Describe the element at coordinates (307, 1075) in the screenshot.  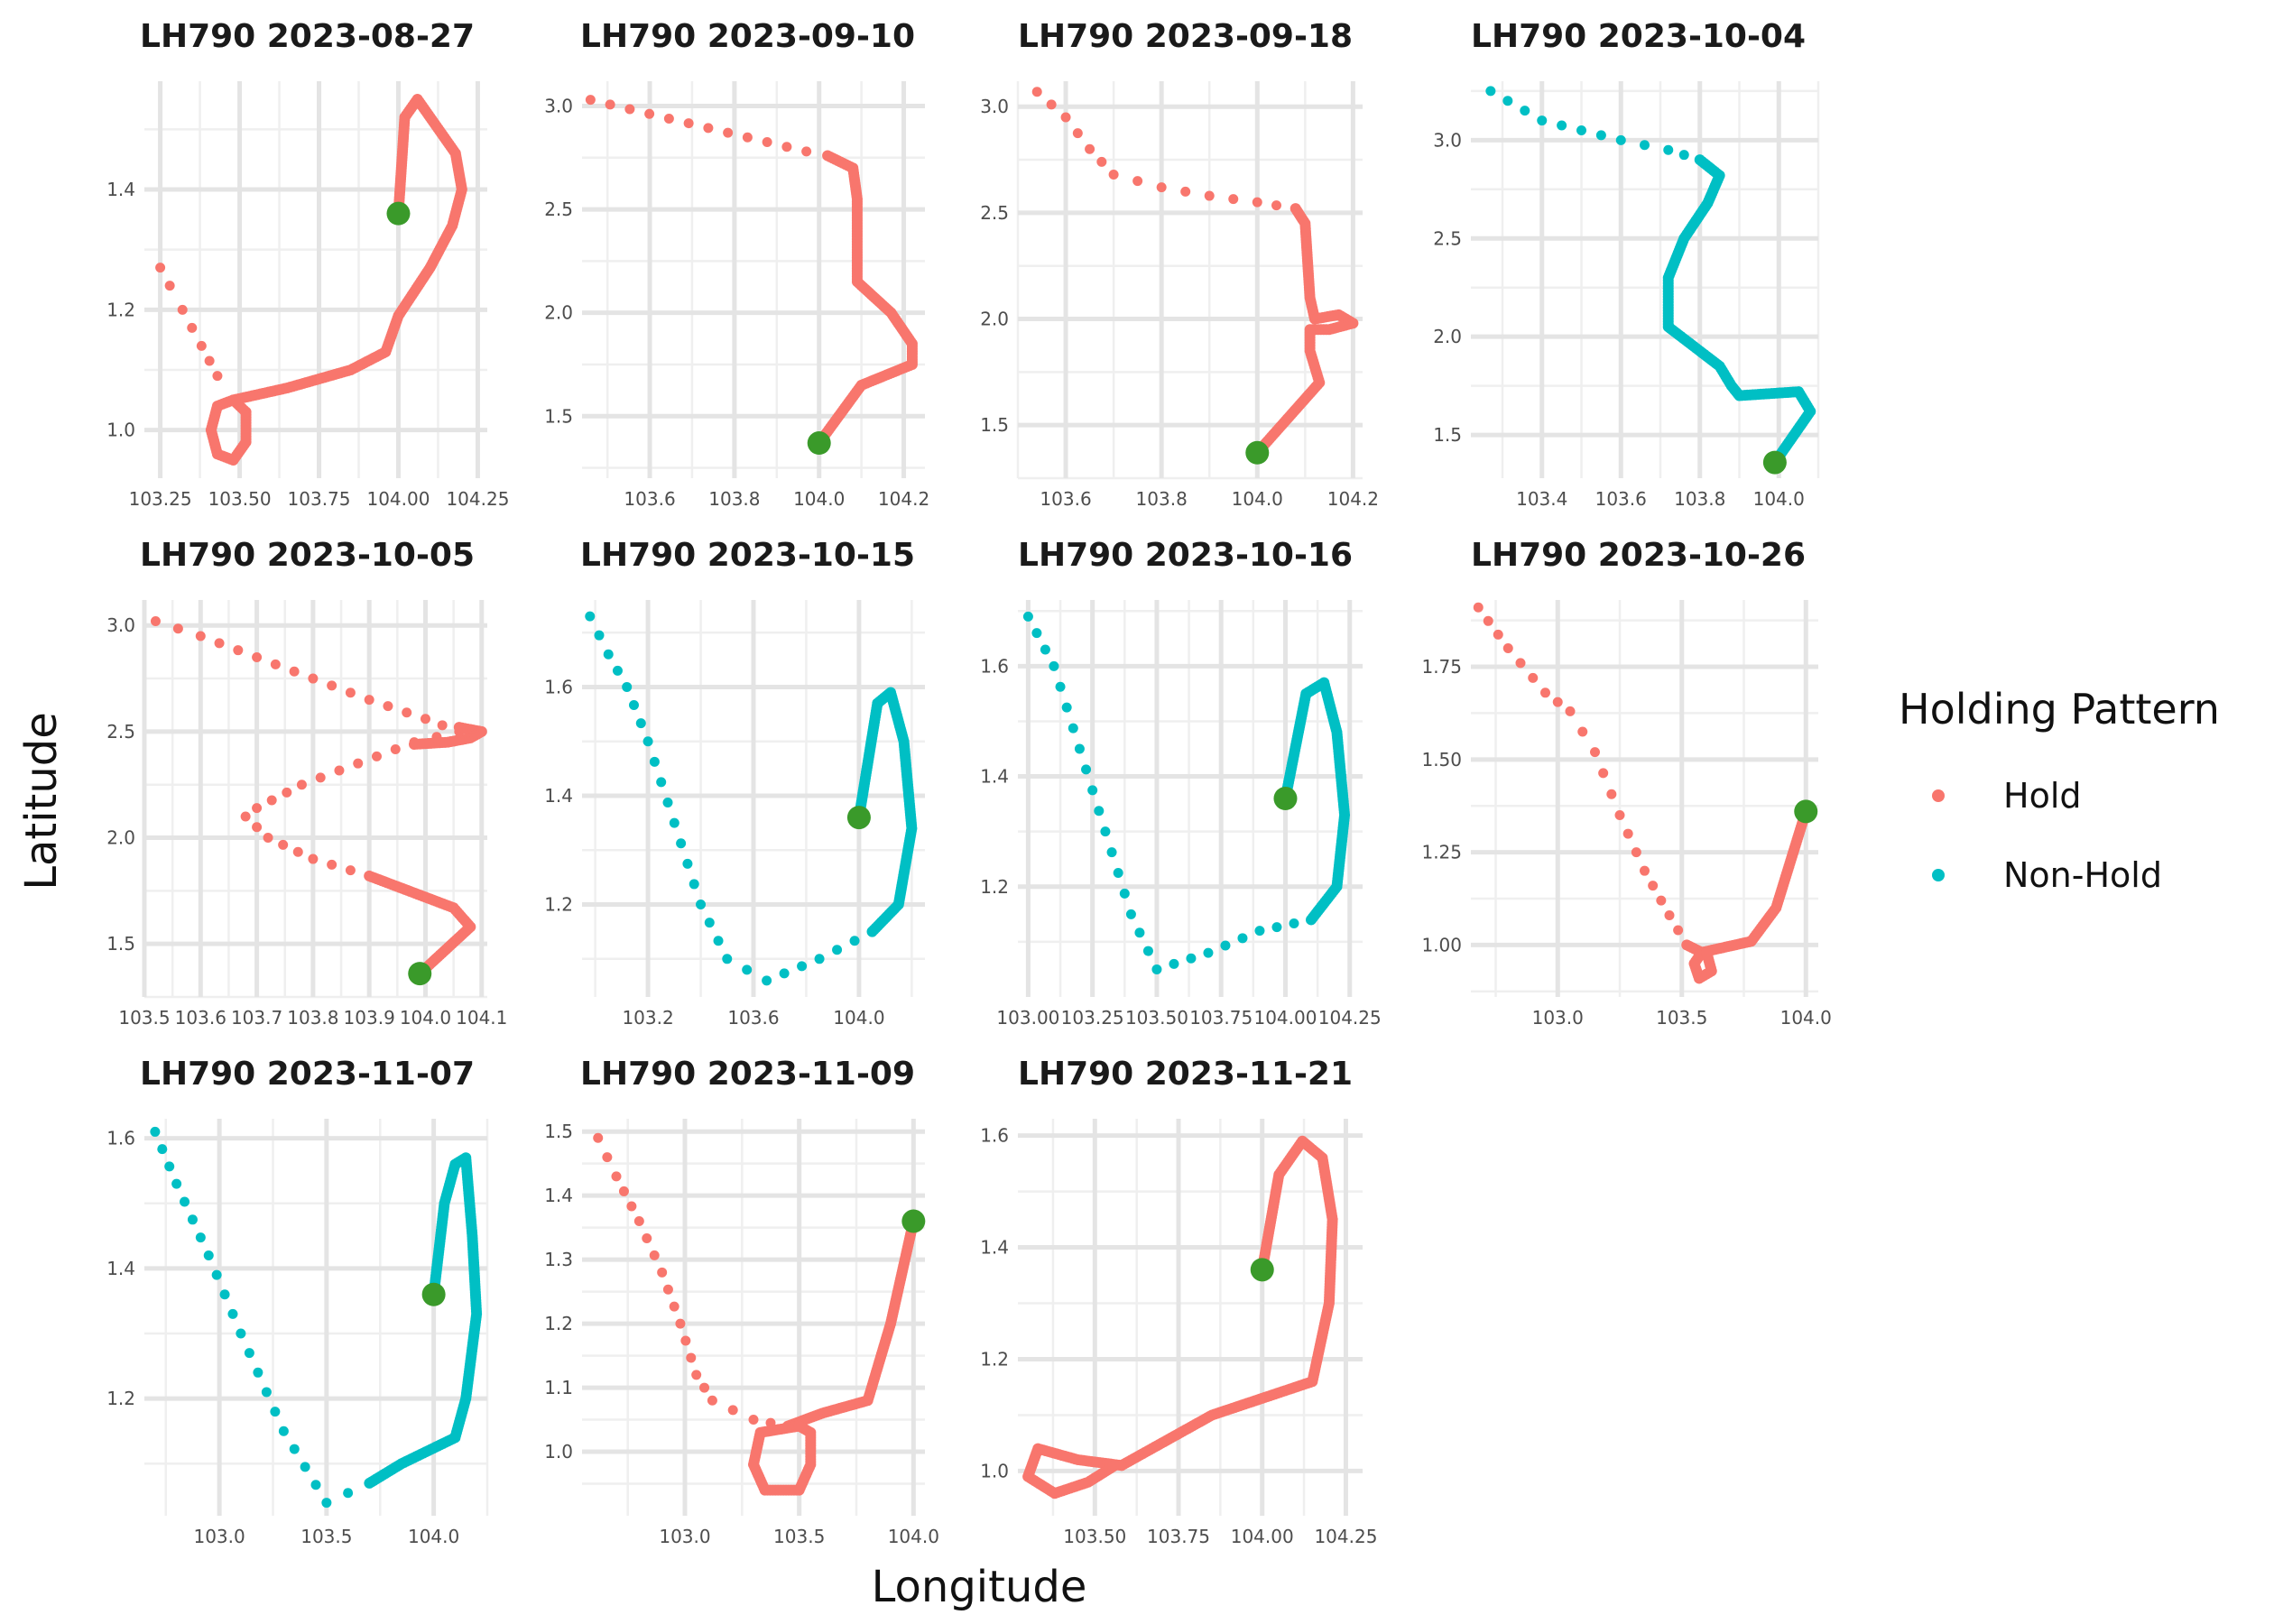
I see `panel-title: LH790 2023-11-07` at that location.